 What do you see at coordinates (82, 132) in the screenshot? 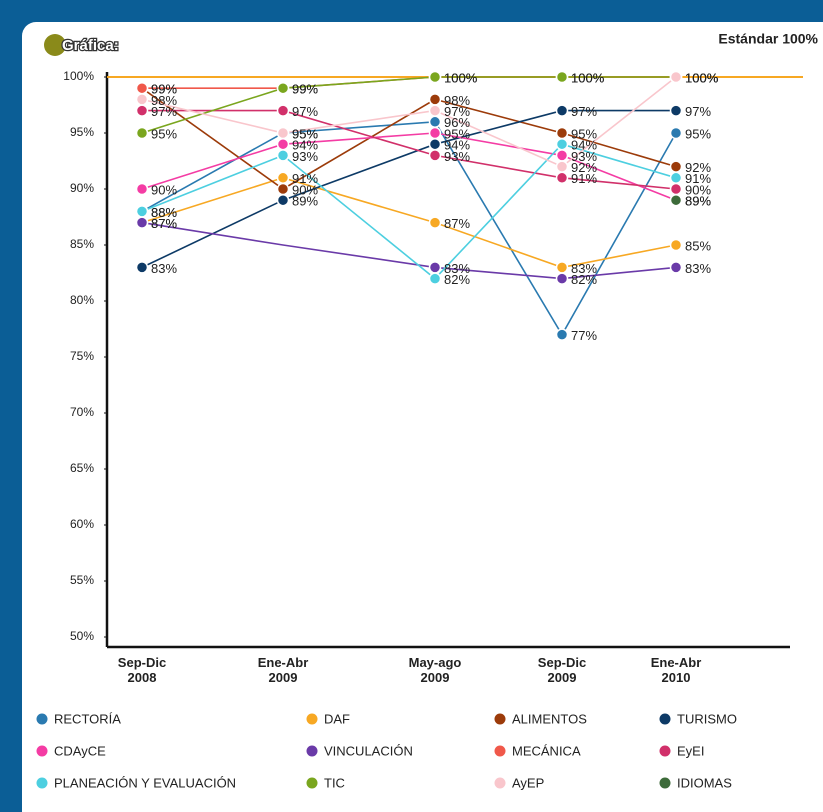
I see `y-tick-label: 95%` at bounding box center [82, 132].